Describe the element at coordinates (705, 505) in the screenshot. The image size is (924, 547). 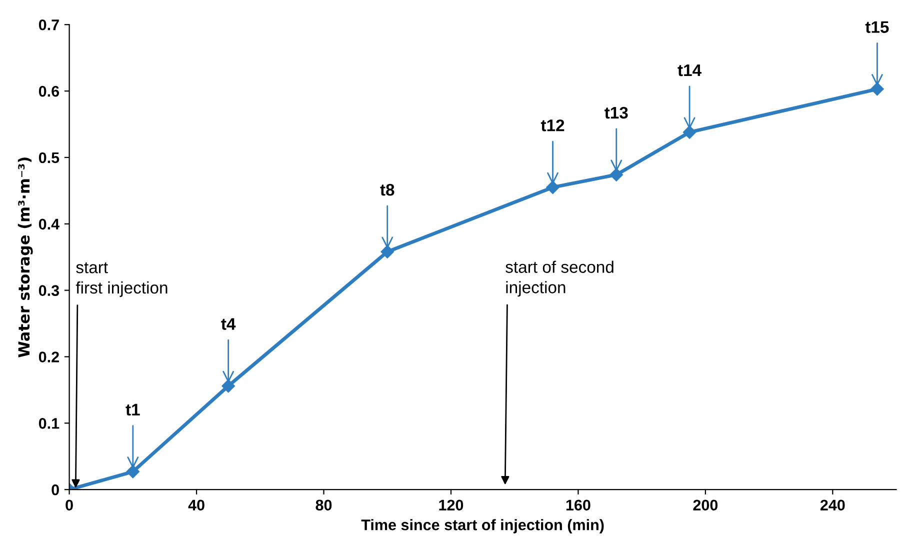
I see `x-tick-label: 200` at that location.